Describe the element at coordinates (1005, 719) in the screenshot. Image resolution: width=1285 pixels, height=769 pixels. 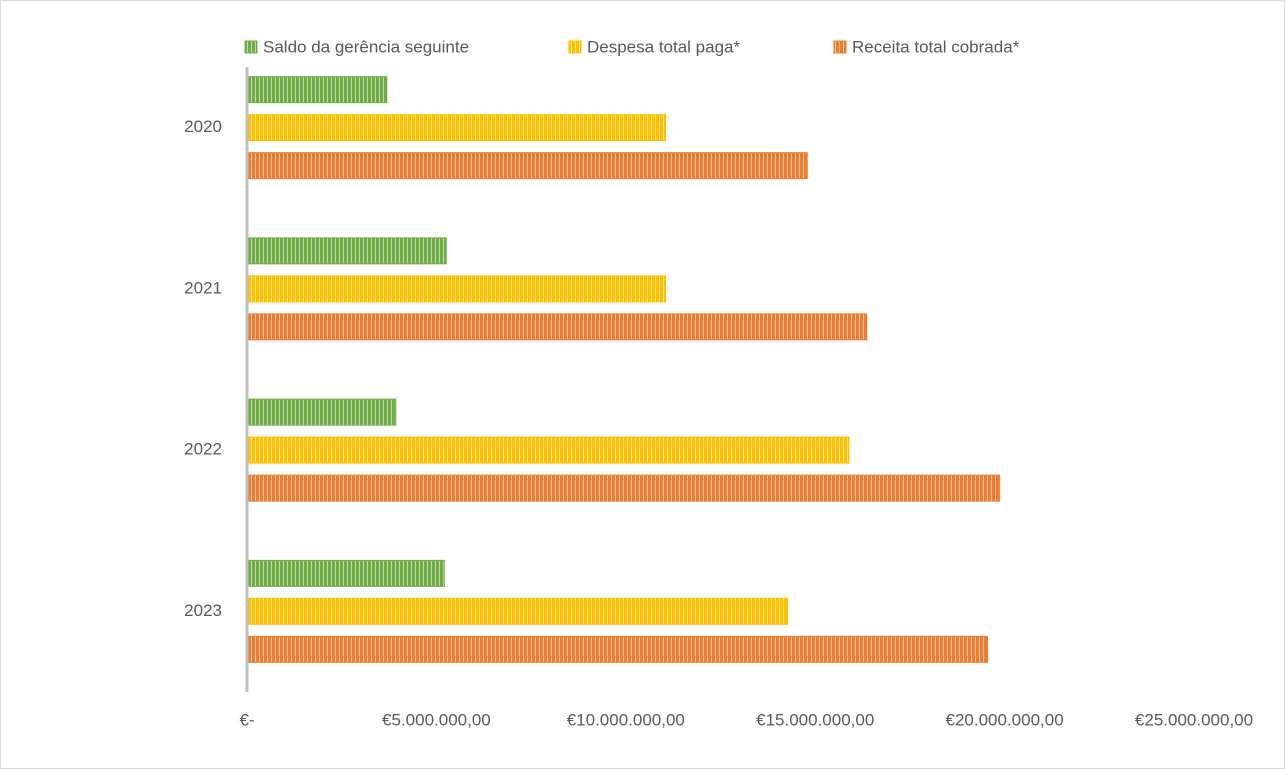
I see `x-tick-label: €20.000.000,00` at that location.